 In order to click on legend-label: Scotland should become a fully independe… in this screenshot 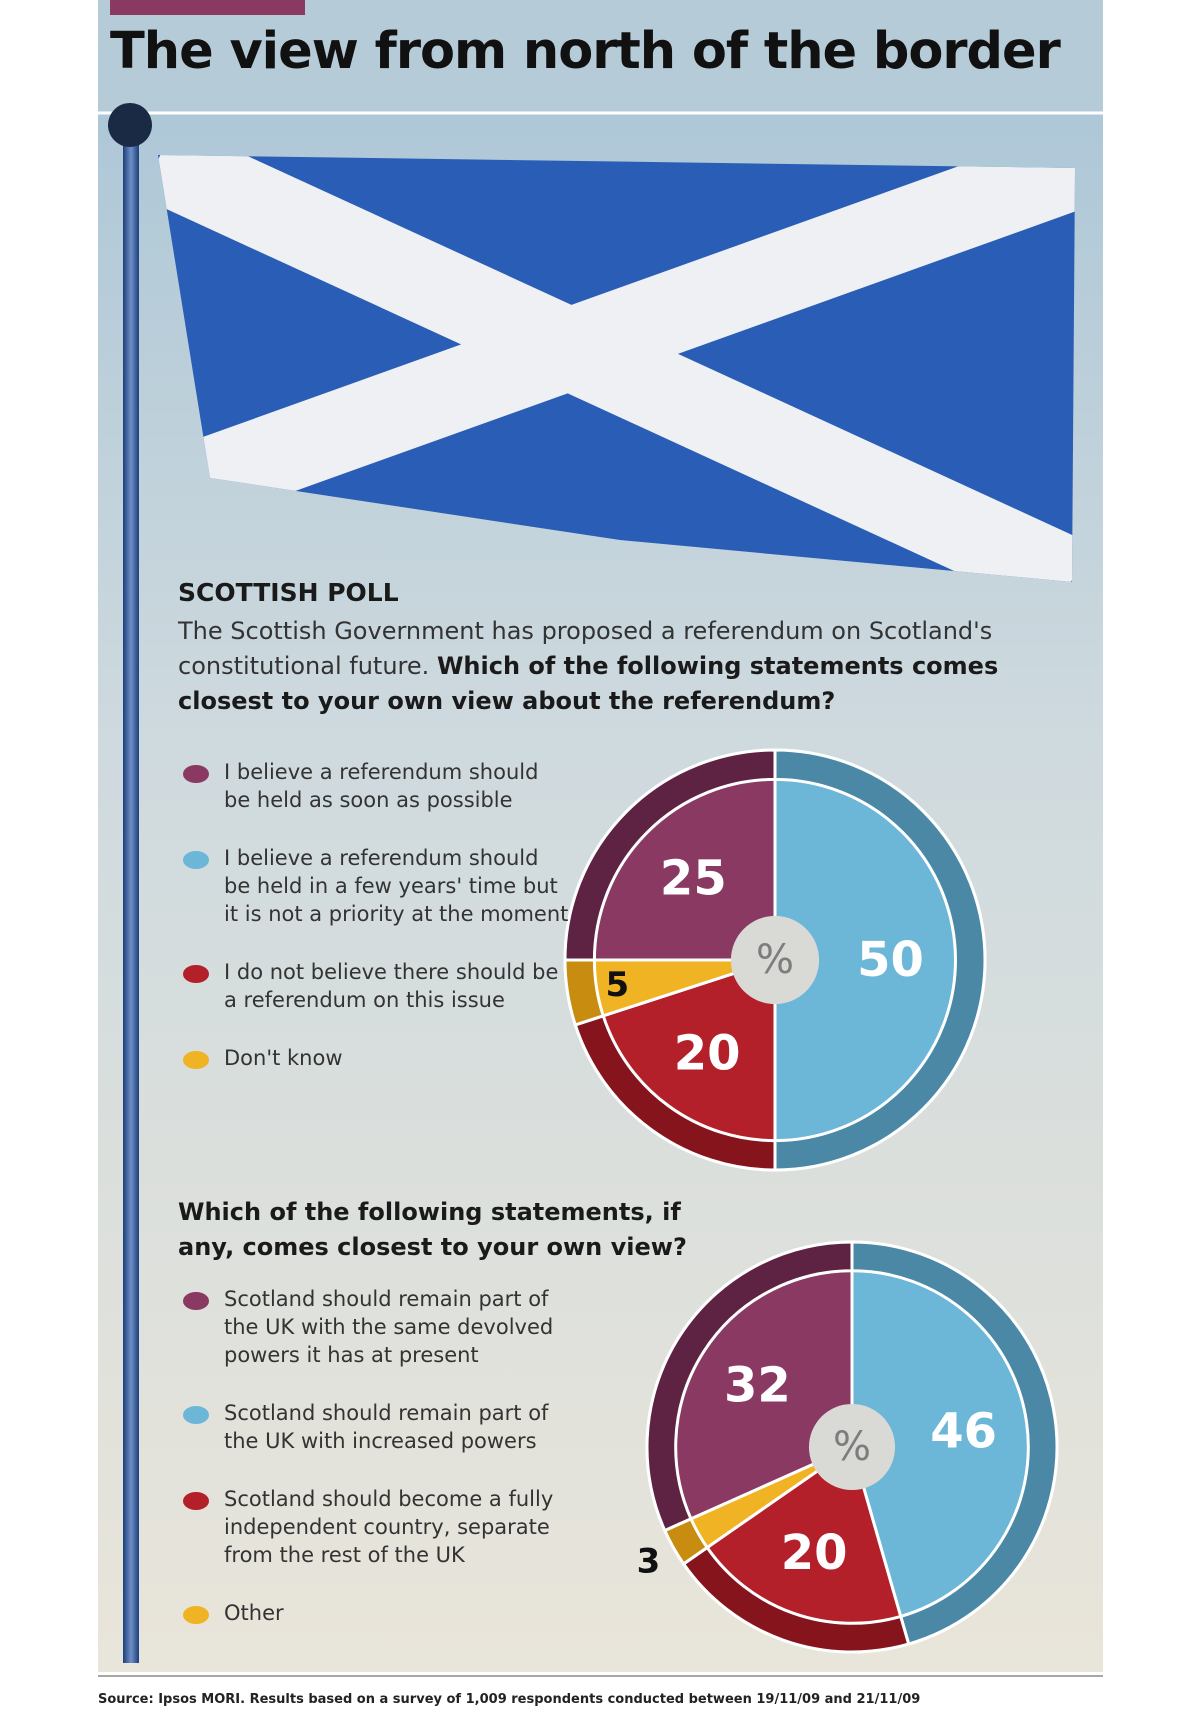, I will do `click(389, 1527)`.